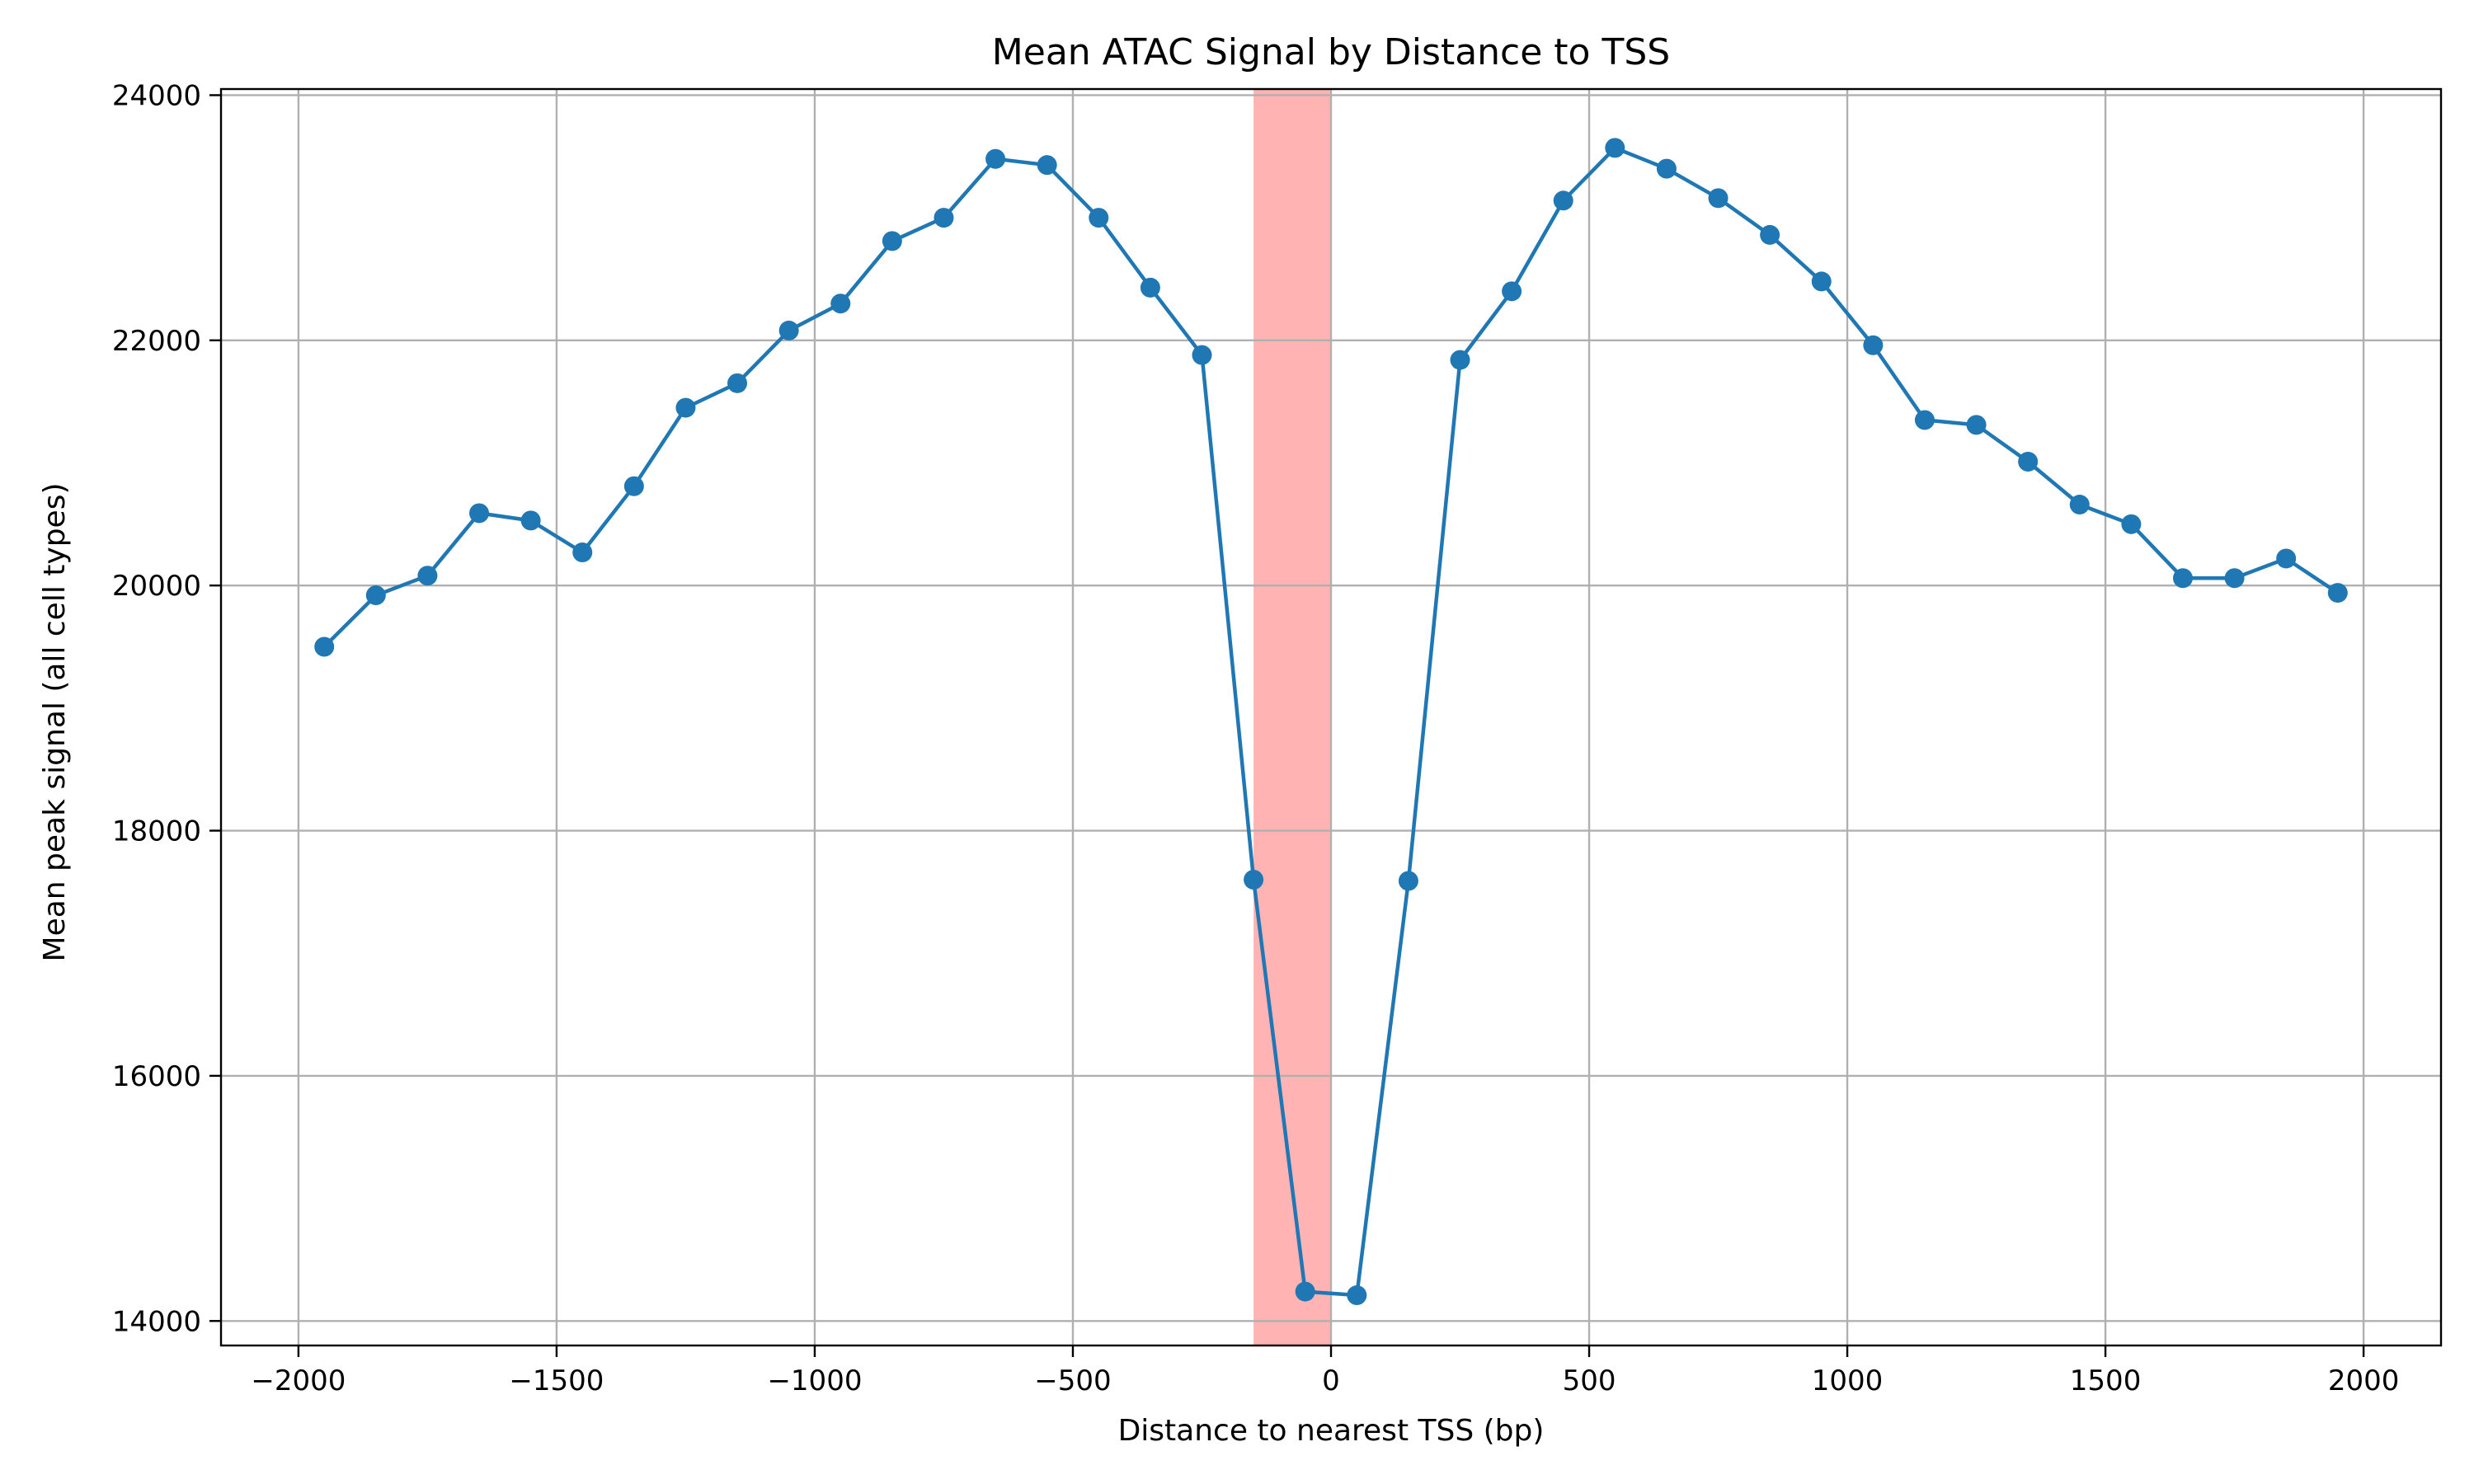 This screenshot has height=1484, width=2474. Describe the element at coordinates (298, 1380) in the screenshot. I see `x-tick-label: −2000` at that location.